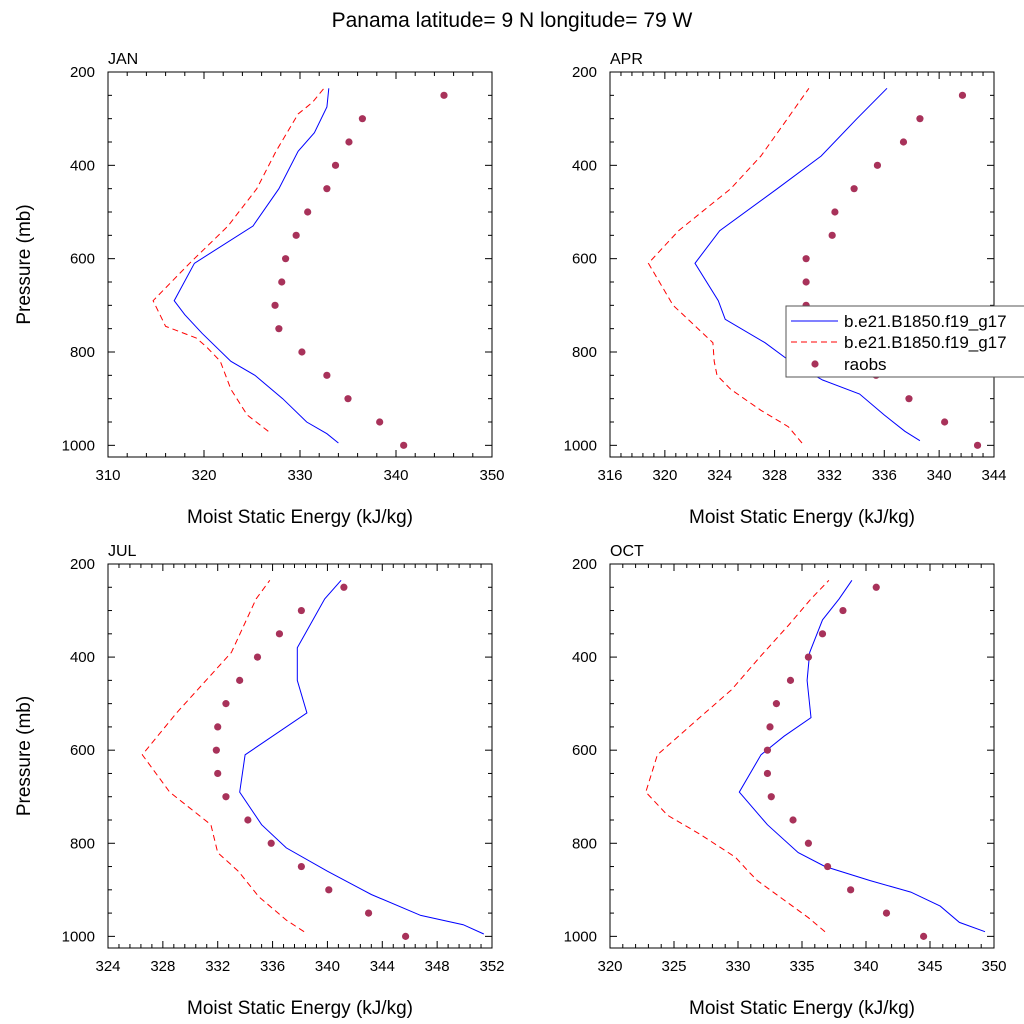 This screenshot has width=1024, height=1024. I want to click on apr-y-tick-label: 800, so click(584, 352).